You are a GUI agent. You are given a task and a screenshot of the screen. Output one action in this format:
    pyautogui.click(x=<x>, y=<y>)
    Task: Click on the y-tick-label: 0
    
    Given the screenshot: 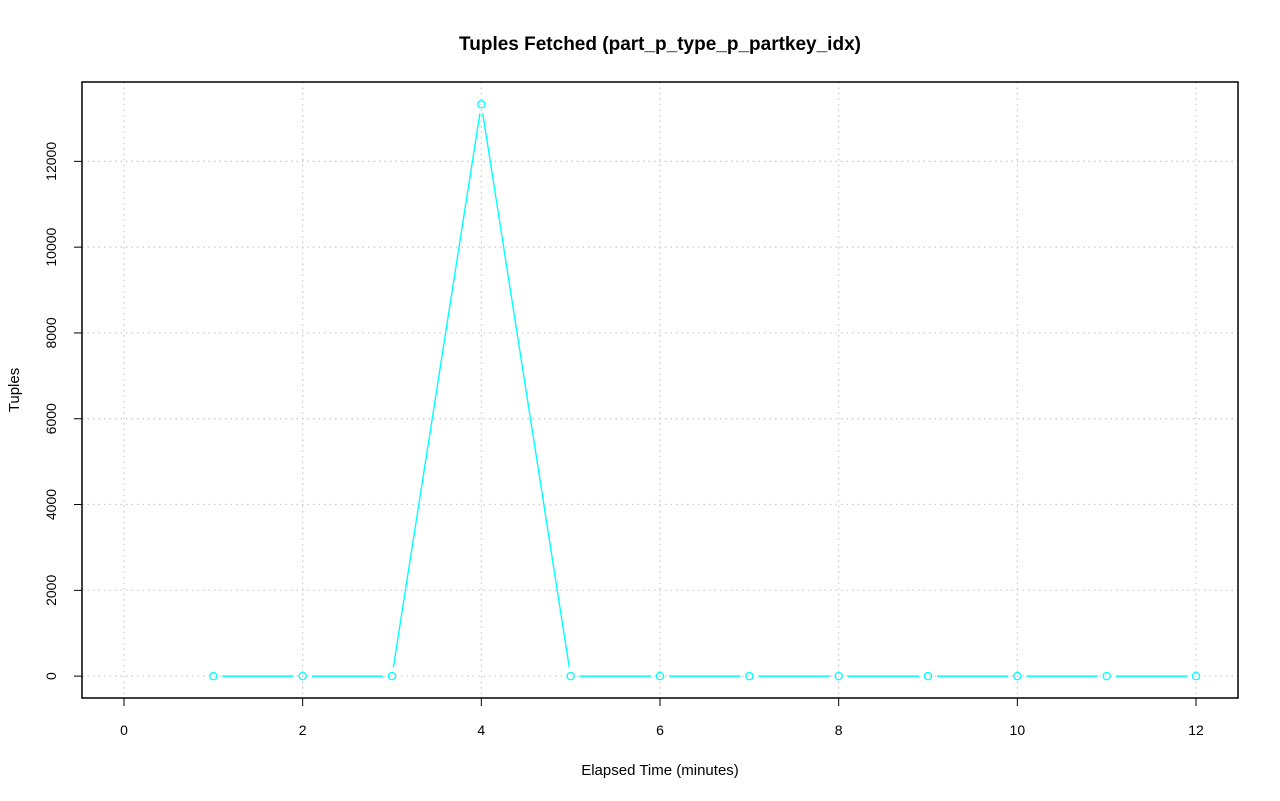 What is the action you would take?
    pyautogui.click(x=51, y=676)
    